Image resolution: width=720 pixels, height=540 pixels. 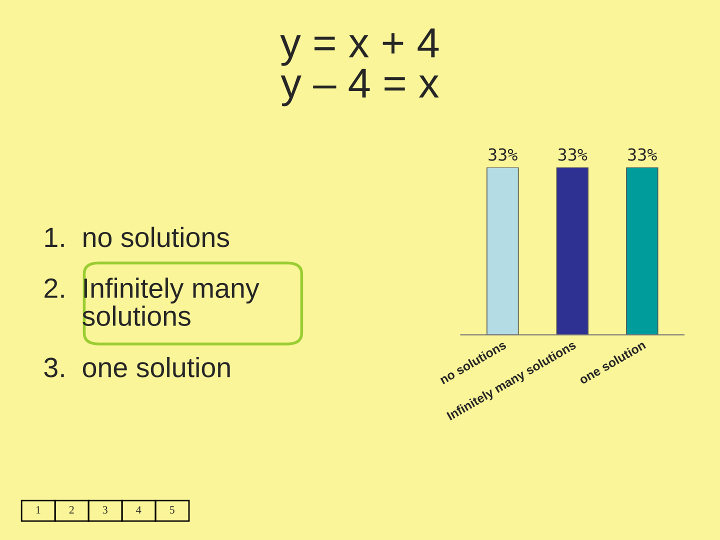 What do you see at coordinates (137, 367) in the screenshot?
I see `text: 3. one solution` at bounding box center [137, 367].